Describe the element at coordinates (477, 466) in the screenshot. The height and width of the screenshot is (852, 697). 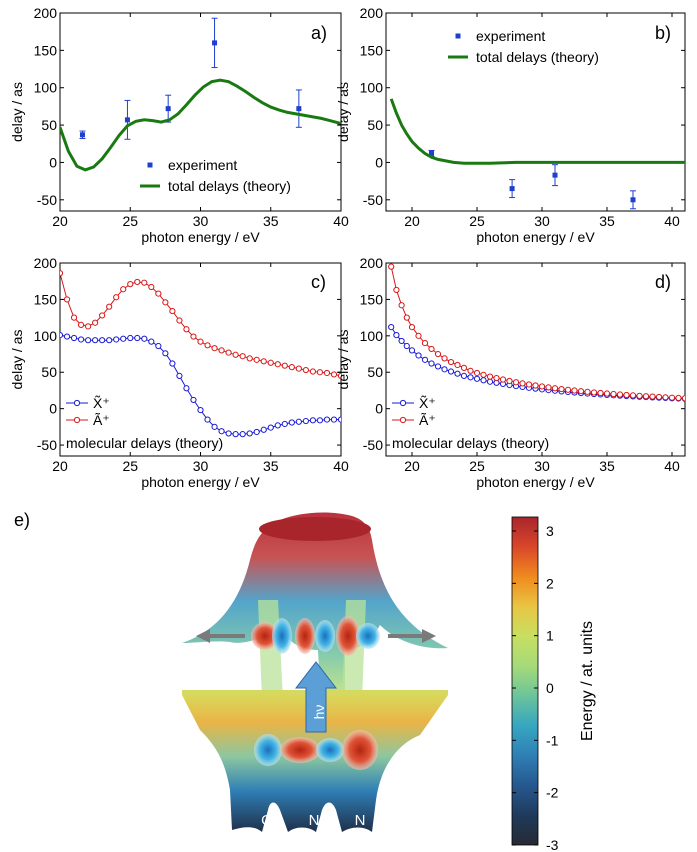
I see `x-tick-label: 25` at that location.